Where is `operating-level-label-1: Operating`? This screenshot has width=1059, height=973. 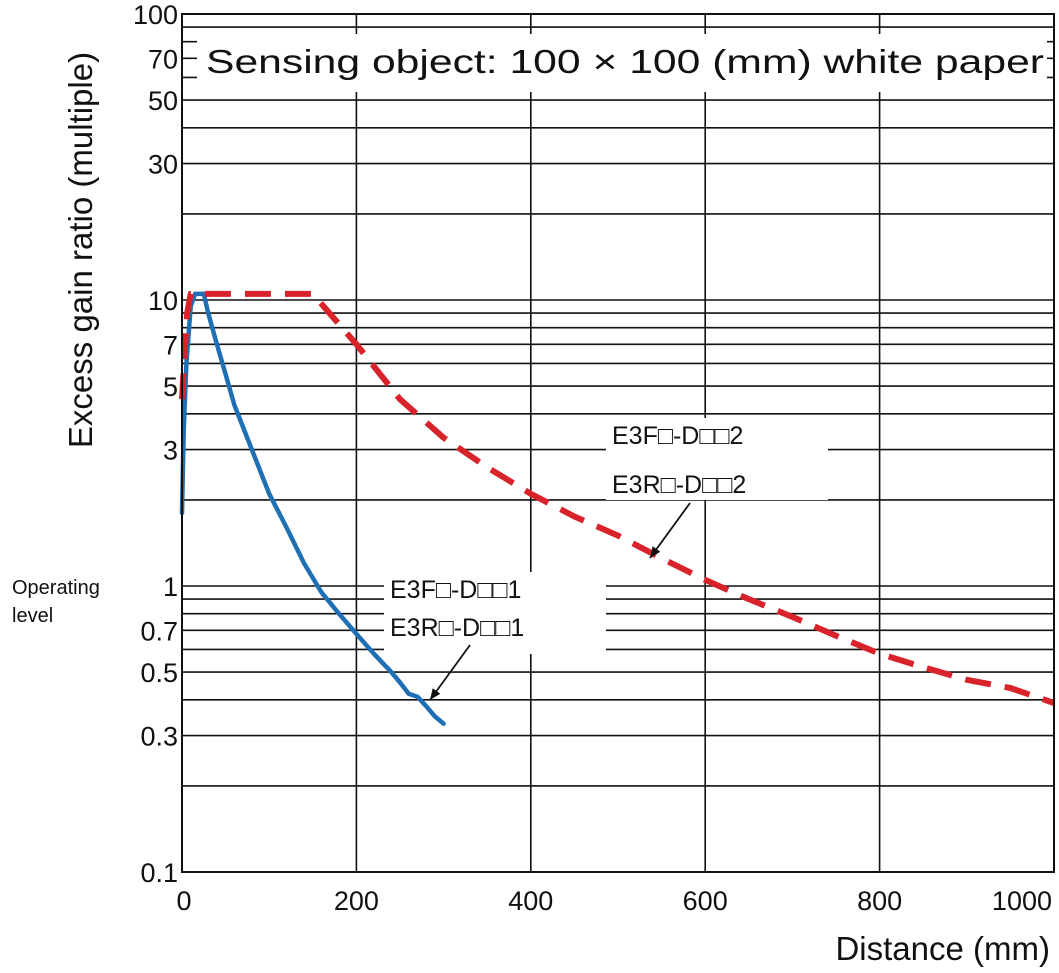 operating-level-label-1: Operating is located at coordinates (56, 588).